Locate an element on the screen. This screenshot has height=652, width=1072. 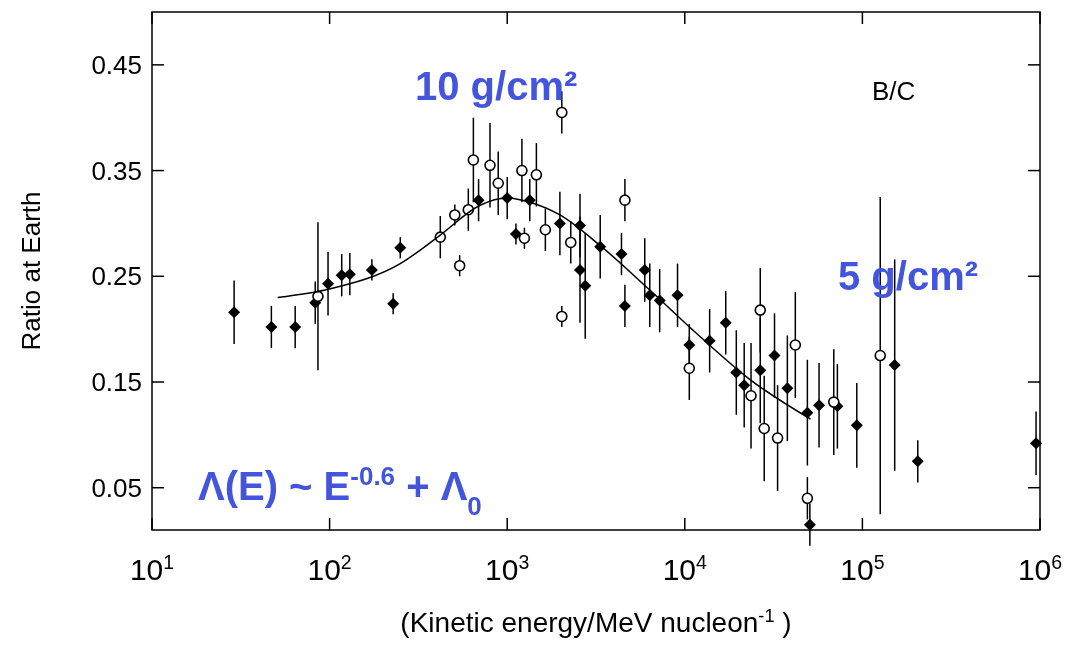
y-tick-label: 0.45 is located at coordinates (116, 64).